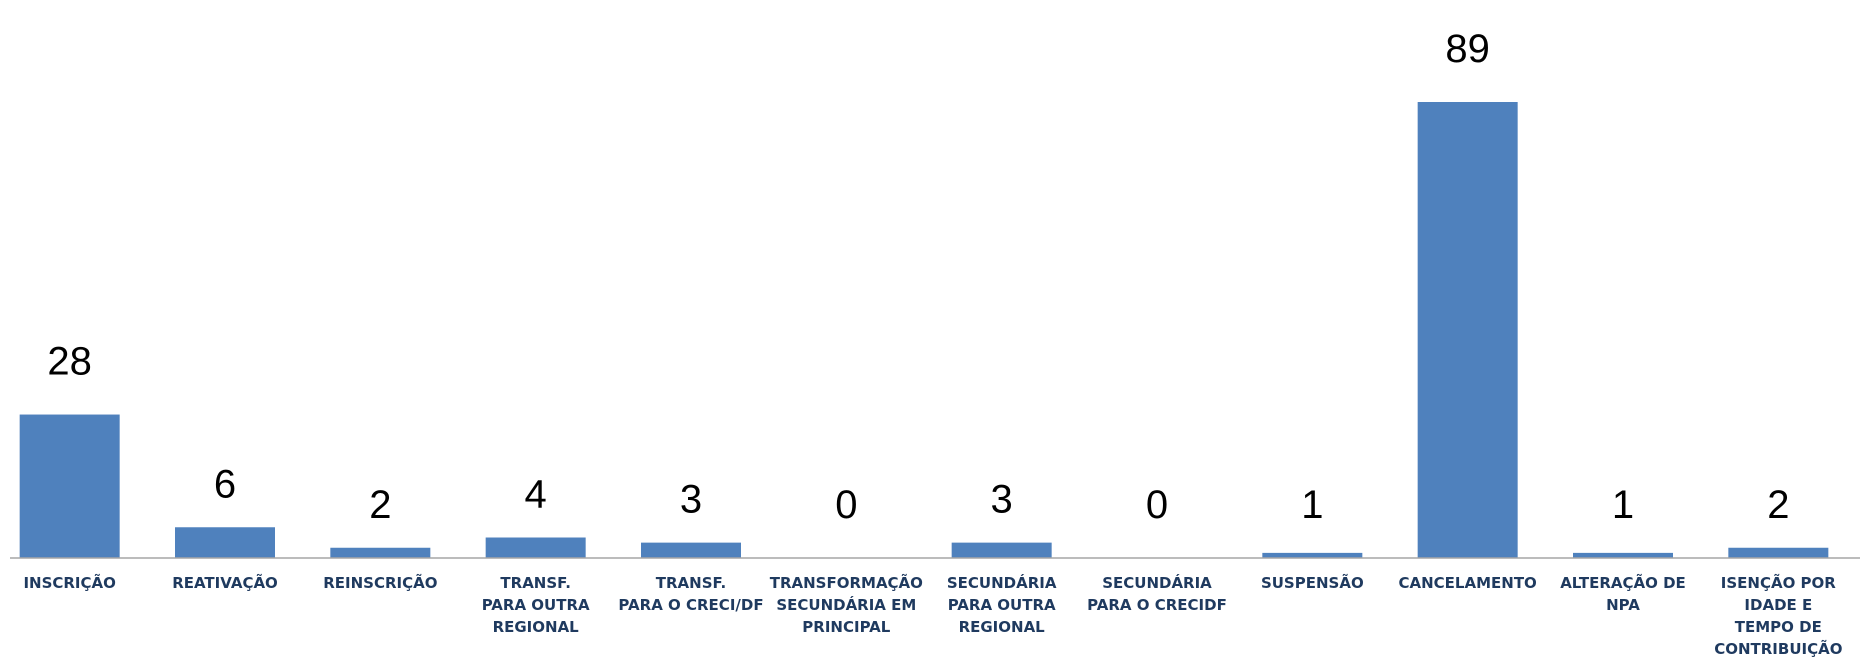 The image size is (1864, 659). What do you see at coordinates (1778, 605) in the screenshot?
I see `category-label-line: IDADE E` at bounding box center [1778, 605].